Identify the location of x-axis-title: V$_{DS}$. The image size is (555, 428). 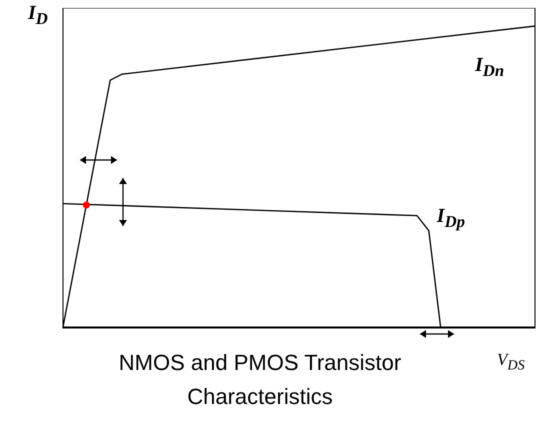
(511, 362).